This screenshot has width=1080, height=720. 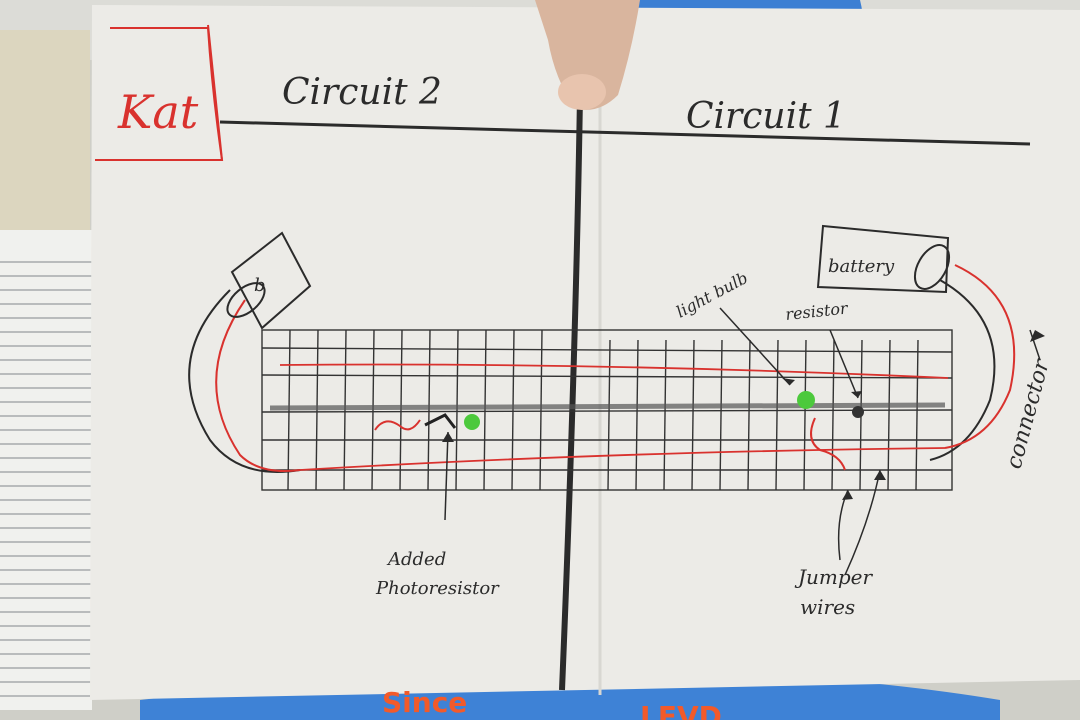 I want to click on photoresistor-label-line2: Photoresistor, so click(x=437, y=588).